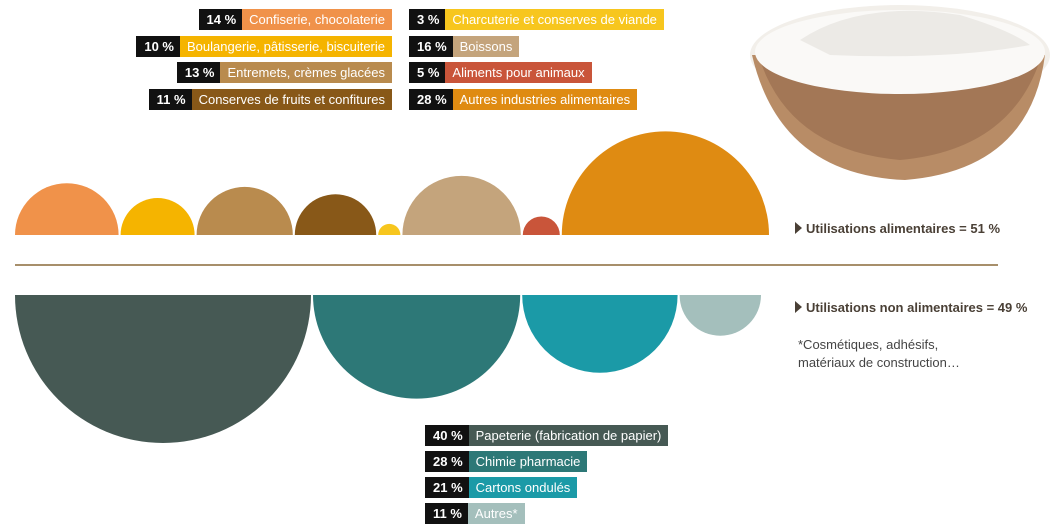 This screenshot has width=1052, height=524. Describe the element at coordinates (900, 92) in the screenshot. I see `bowl-photo` at that location.